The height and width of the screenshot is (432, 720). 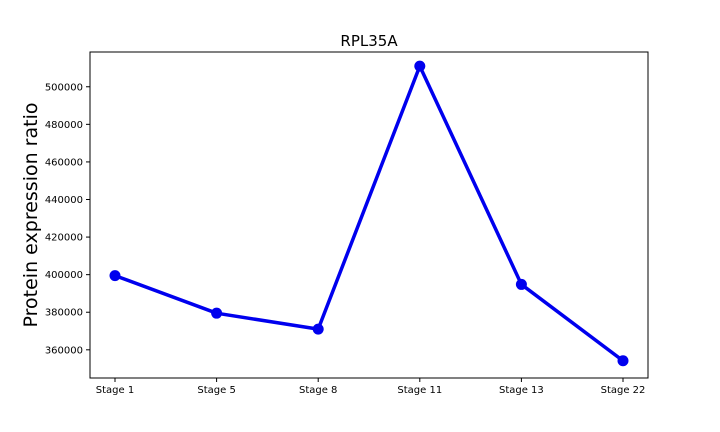 I want to click on x-tick-label: Stage 1, so click(x=115, y=390).